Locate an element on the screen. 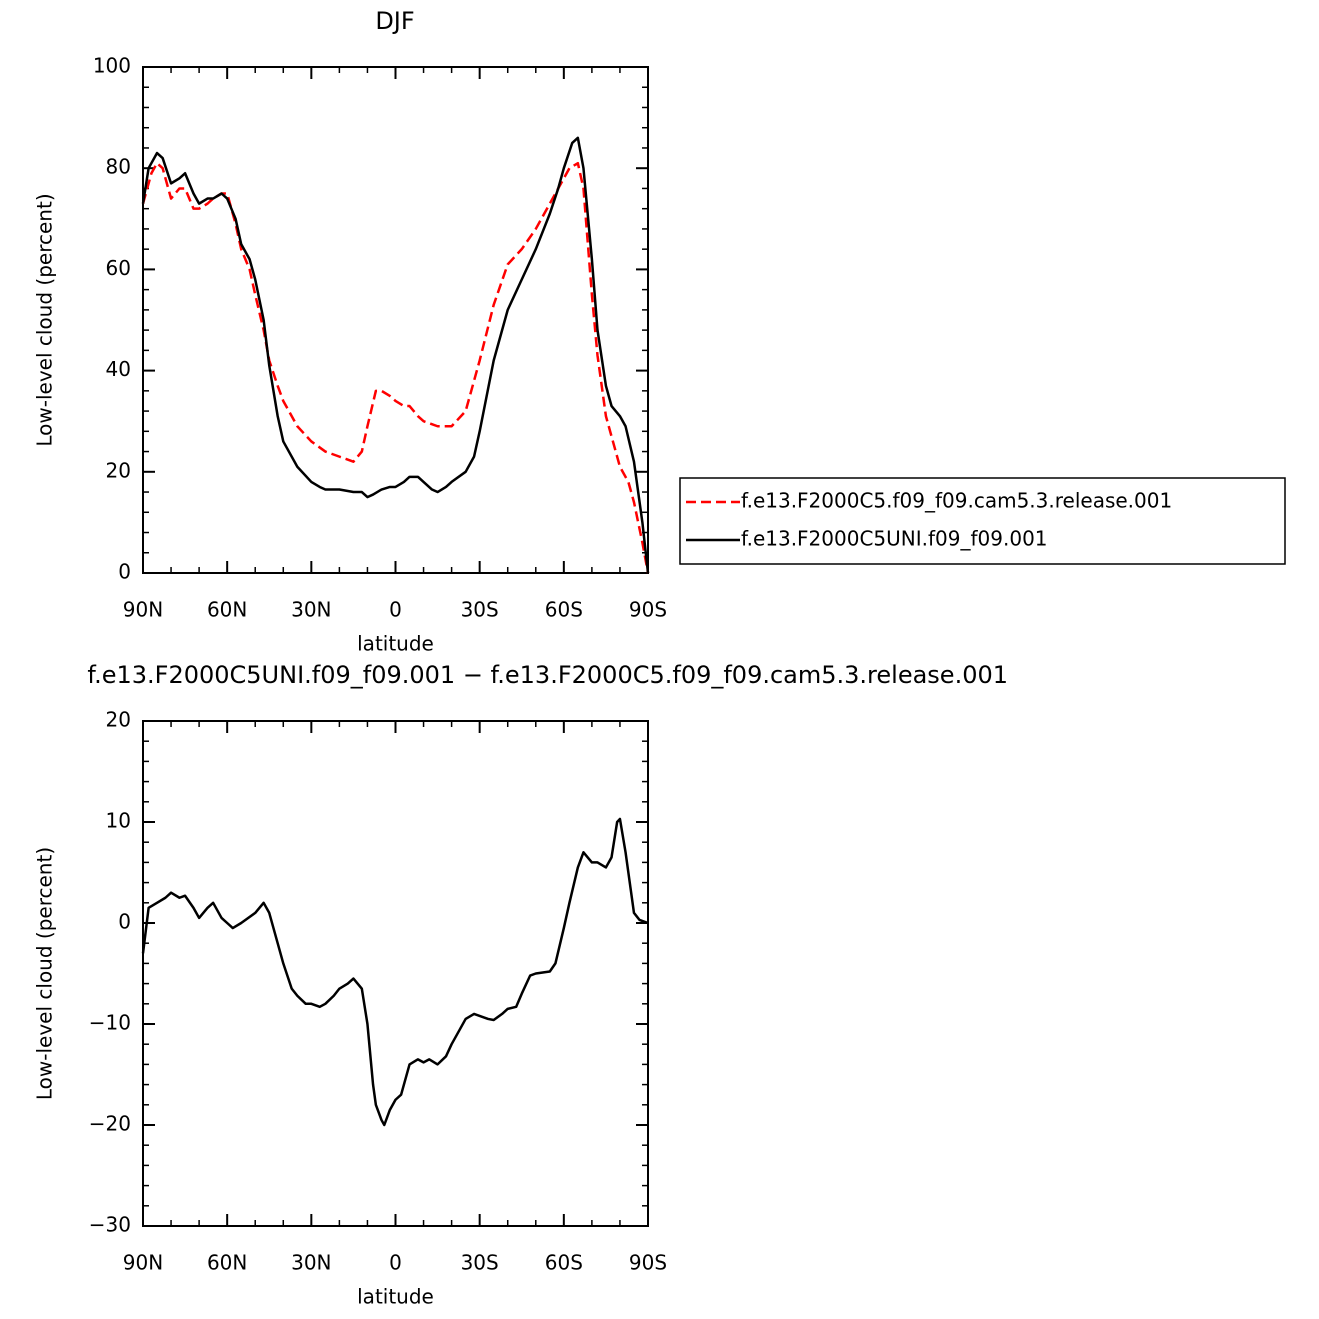 The height and width of the screenshot is (1319, 1319). y-tick-label: −10 is located at coordinates (110, 1023).